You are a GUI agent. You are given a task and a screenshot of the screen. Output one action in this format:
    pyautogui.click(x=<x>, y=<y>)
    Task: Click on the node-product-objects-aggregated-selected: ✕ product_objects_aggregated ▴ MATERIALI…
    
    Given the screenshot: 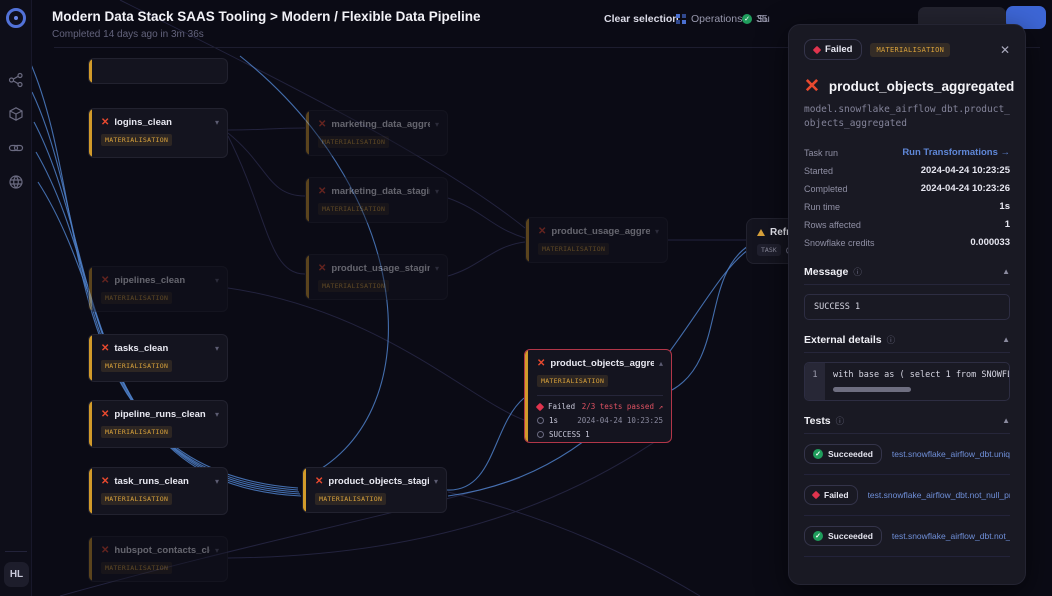 What is the action you would take?
    pyautogui.click(x=598, y=396)
    